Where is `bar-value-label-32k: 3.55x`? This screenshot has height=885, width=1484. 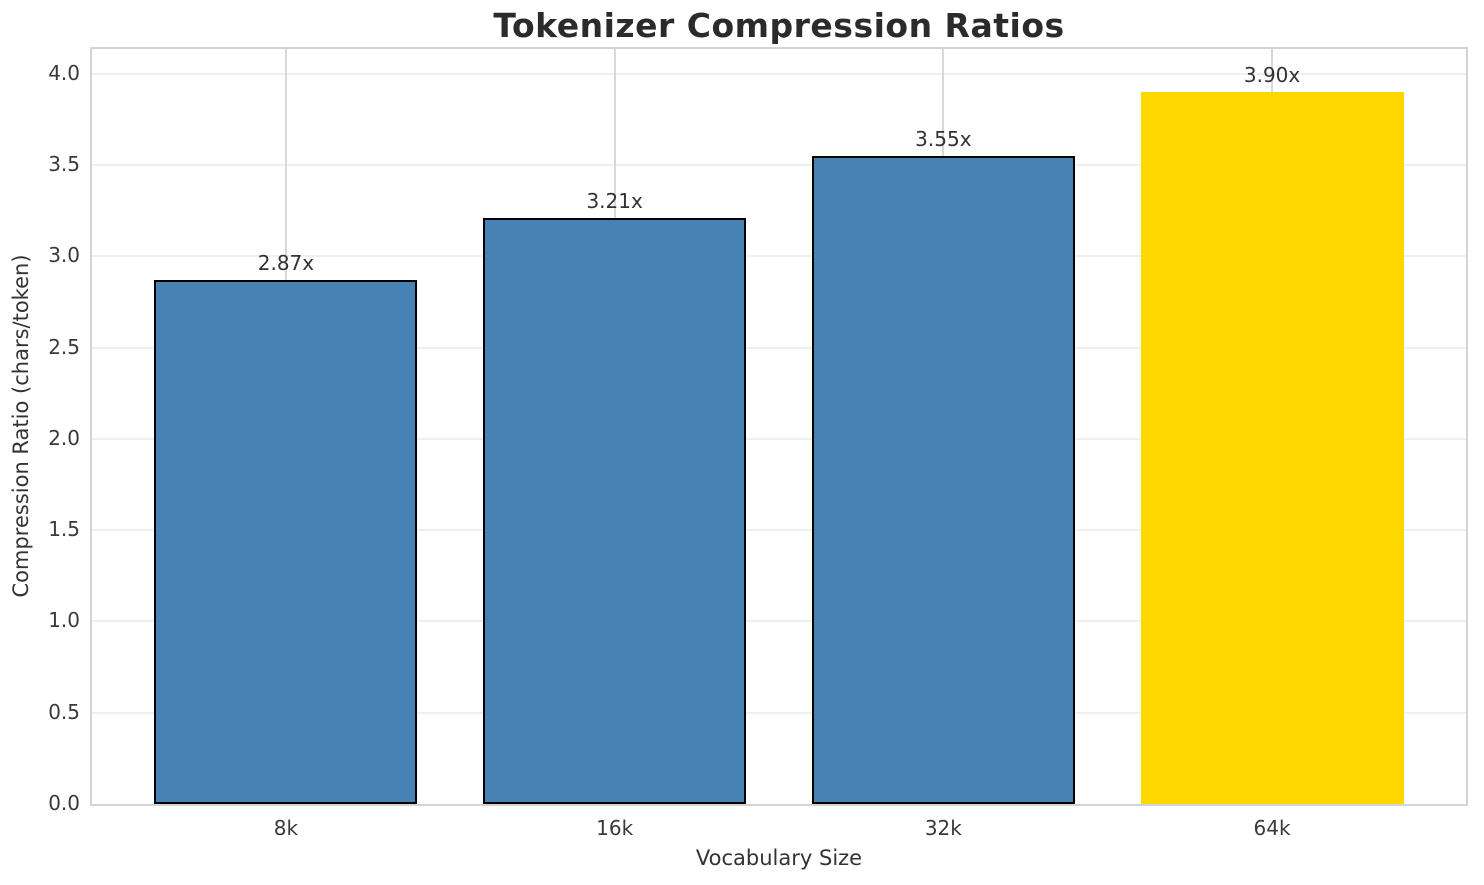
bar-value-label-32k: 3.55x is located at coordinates (943, 138).